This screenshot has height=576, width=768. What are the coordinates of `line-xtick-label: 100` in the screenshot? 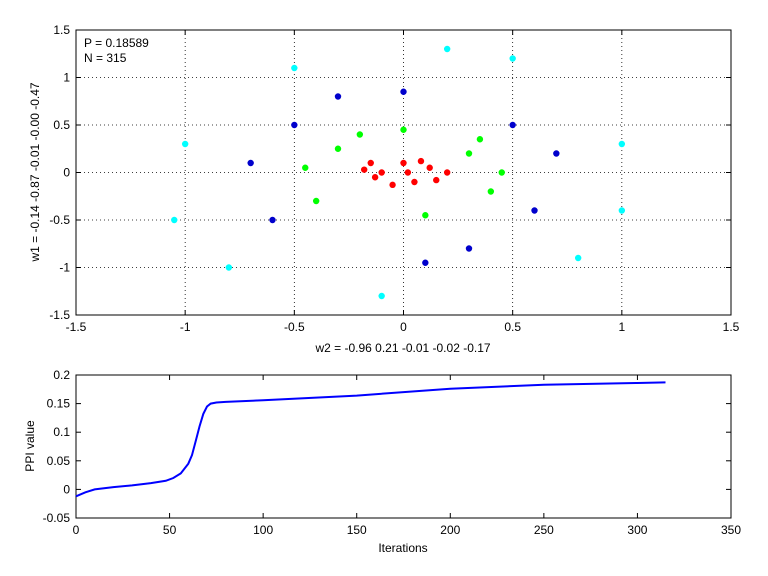 It's located at (263, 530).